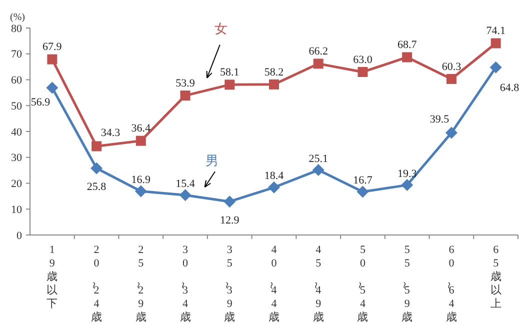 The image size is (527, 327). Describe the element at coordinates (274, 72) in the screenshot. I see `data-label: 58.2` at that location.